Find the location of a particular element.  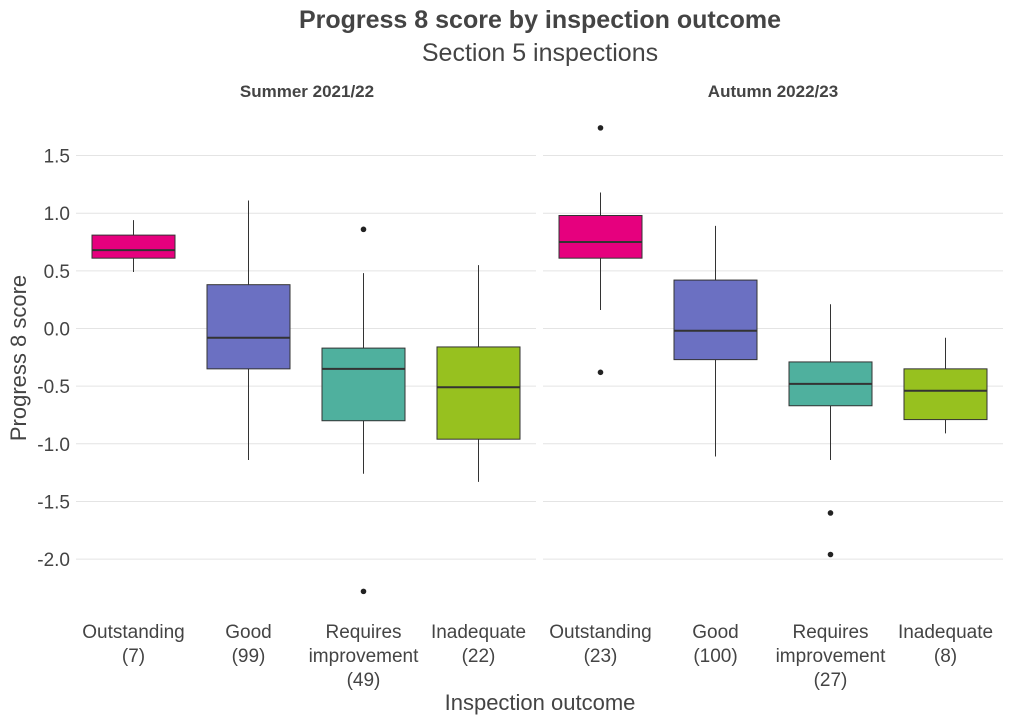

x-tick-label-0-3: Inadequate (22) is located at coordinates (478, 644).